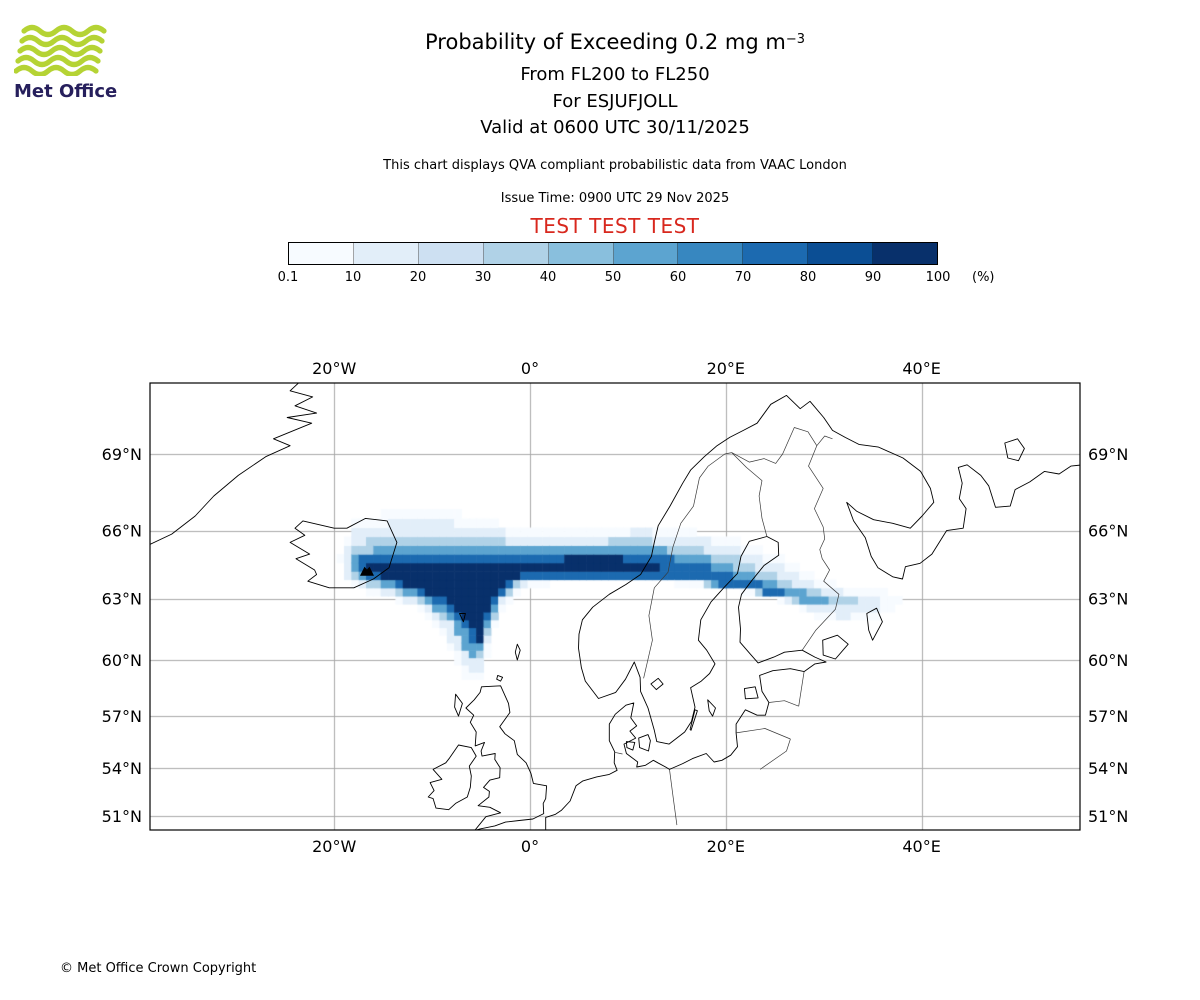 This screenshot has width=1200, height=1000. What do you see at coordinates (726, 368) in the screenshot?
I see `lon-tick-label-top: 20°E` at bounding box center [726, 368].